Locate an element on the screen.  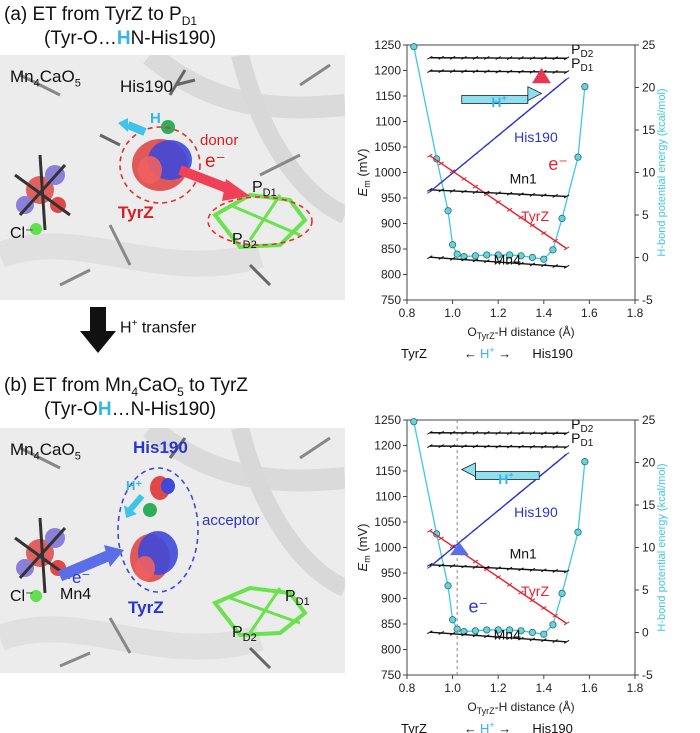
chart-a-e-label: e⁻ is located at coordinates (558, 164).